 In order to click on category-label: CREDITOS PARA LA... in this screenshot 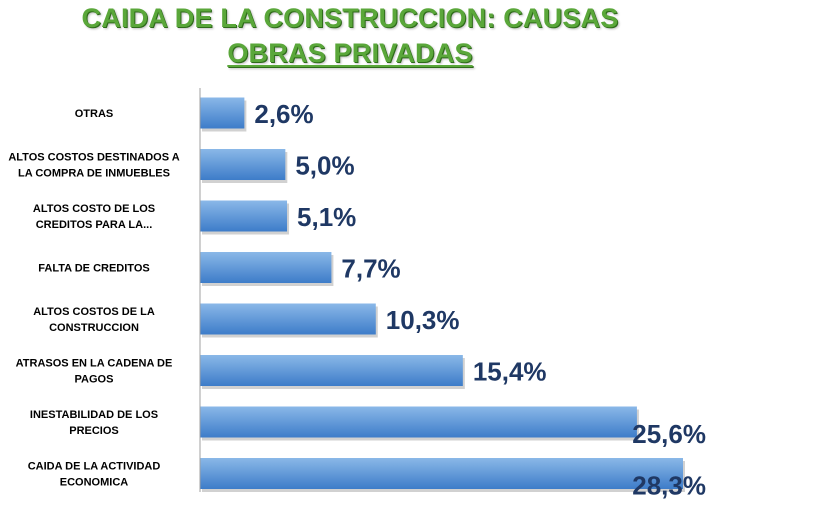, I will do `click(94, 225)`.